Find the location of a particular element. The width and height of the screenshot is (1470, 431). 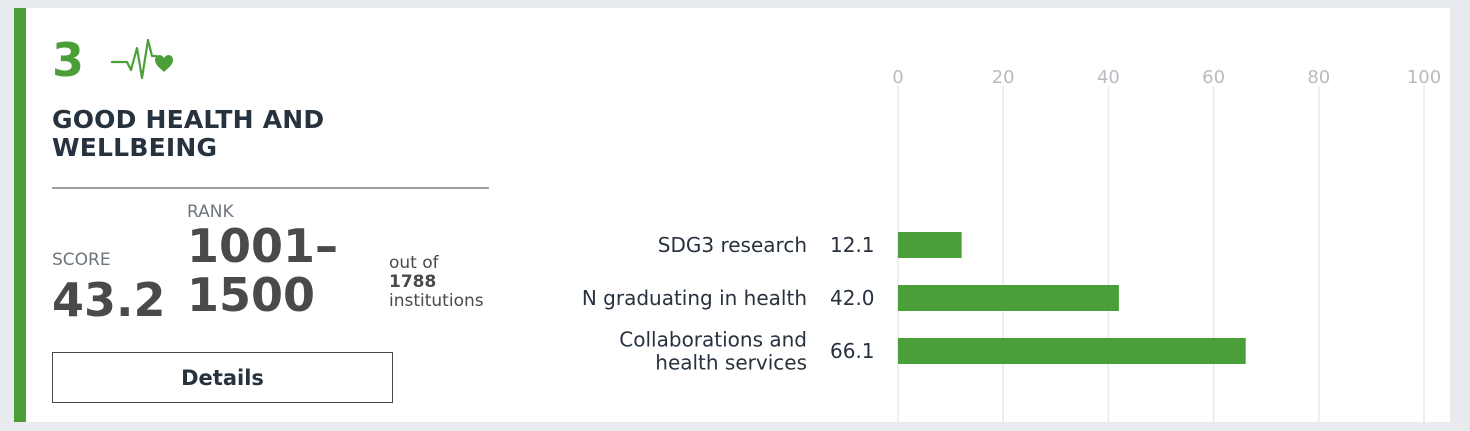

goal-title: GOOD HEALTH AND WELLBEING is located at coordinates (188, 133).